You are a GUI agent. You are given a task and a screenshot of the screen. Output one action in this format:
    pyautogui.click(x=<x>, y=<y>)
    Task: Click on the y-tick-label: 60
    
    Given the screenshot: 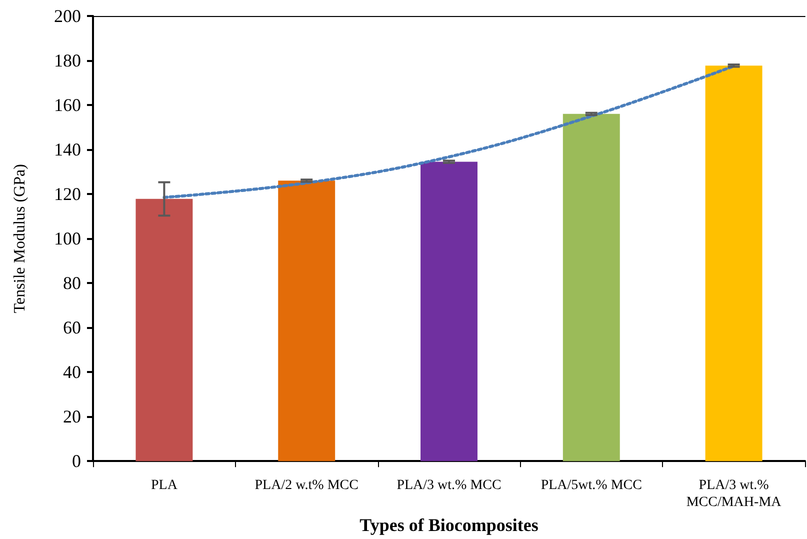 What is the action you would take?
    pyautogui.click(x=72, y=328)
    